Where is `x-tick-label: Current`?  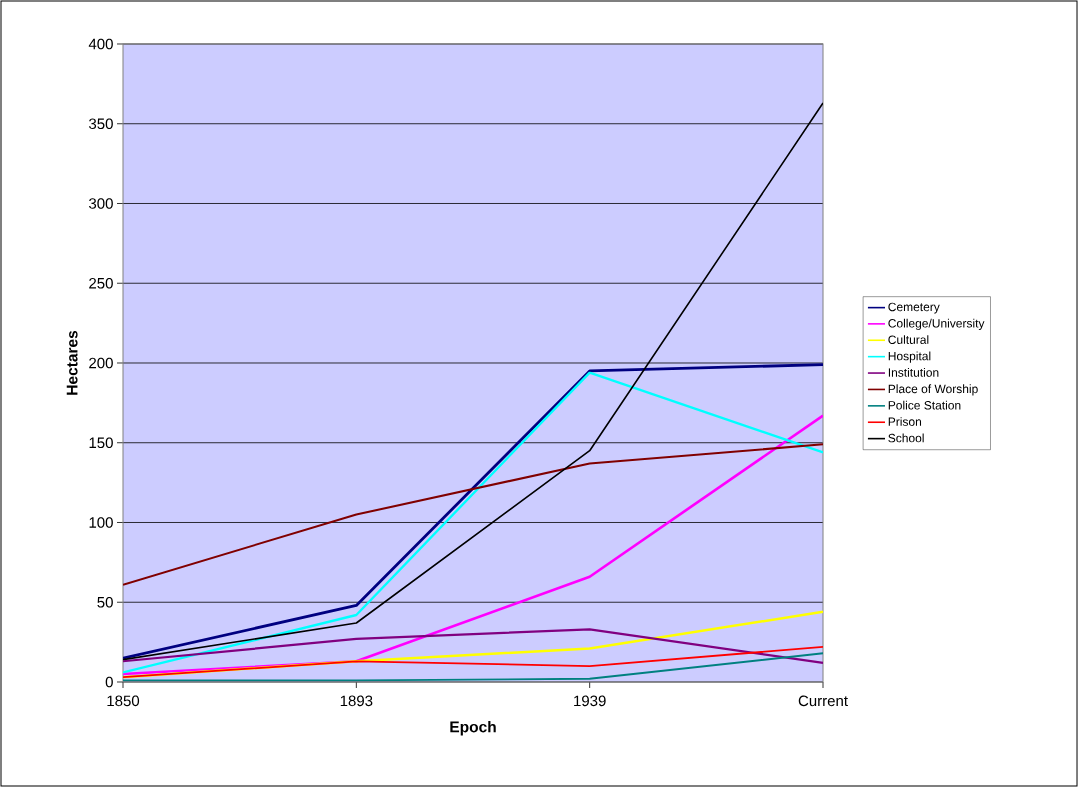 x-tick-label: Current is located at coordinates (823, 701).